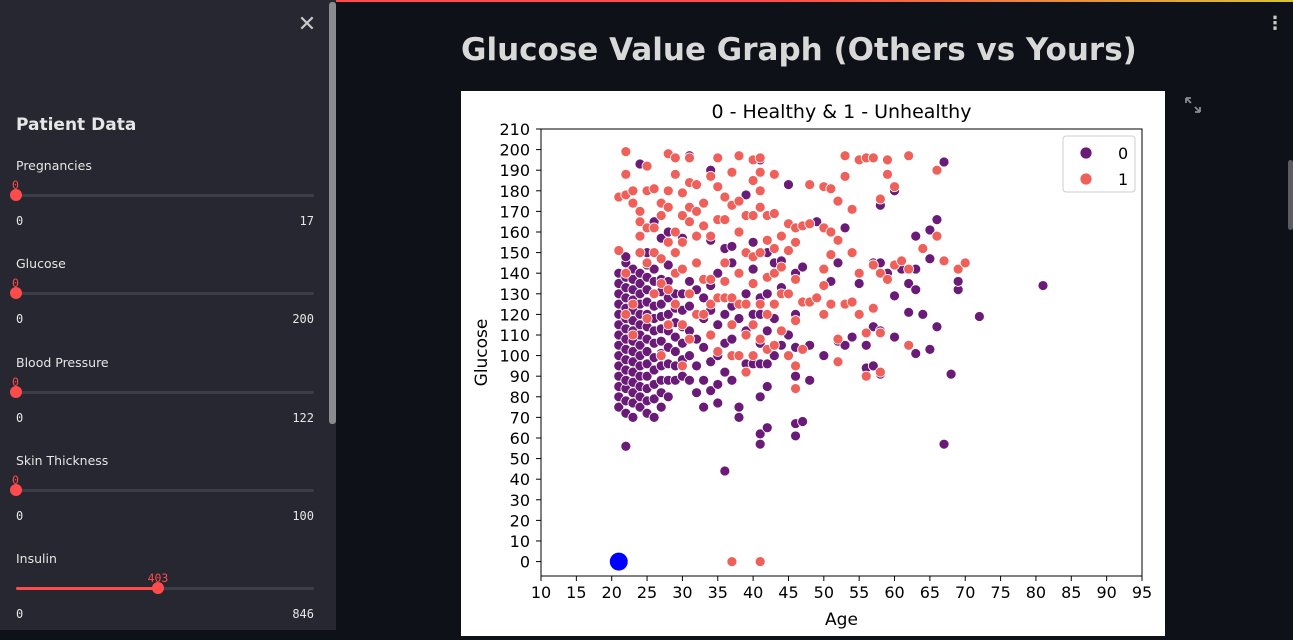 This screenshot has height=640, width=1293. I want to click on insulin-slider: Insulin 403 0 846, so click(165, 591).